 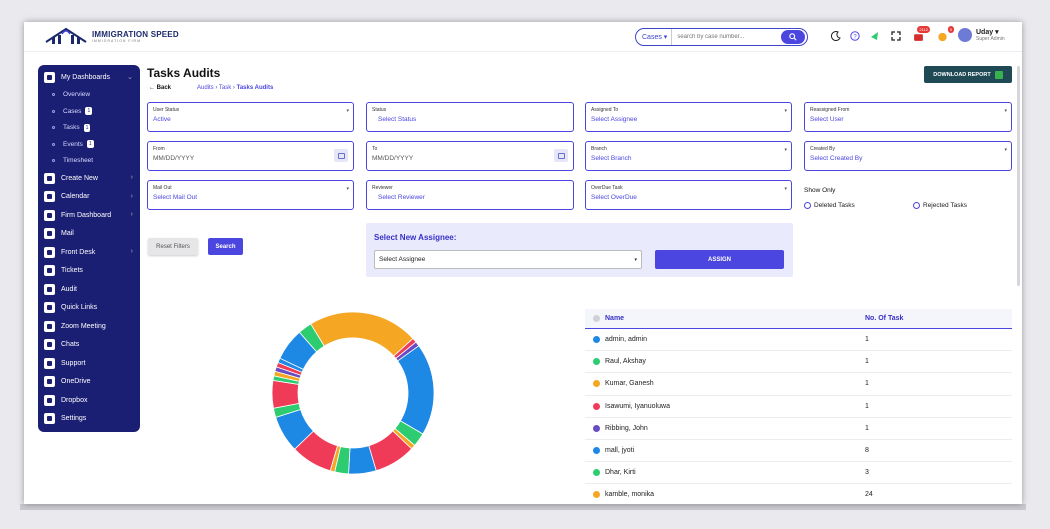 What do you see at coordinates (160, 88) in the screenshot?
I see `back-link: ← Back` at bounding box center [160, 88].